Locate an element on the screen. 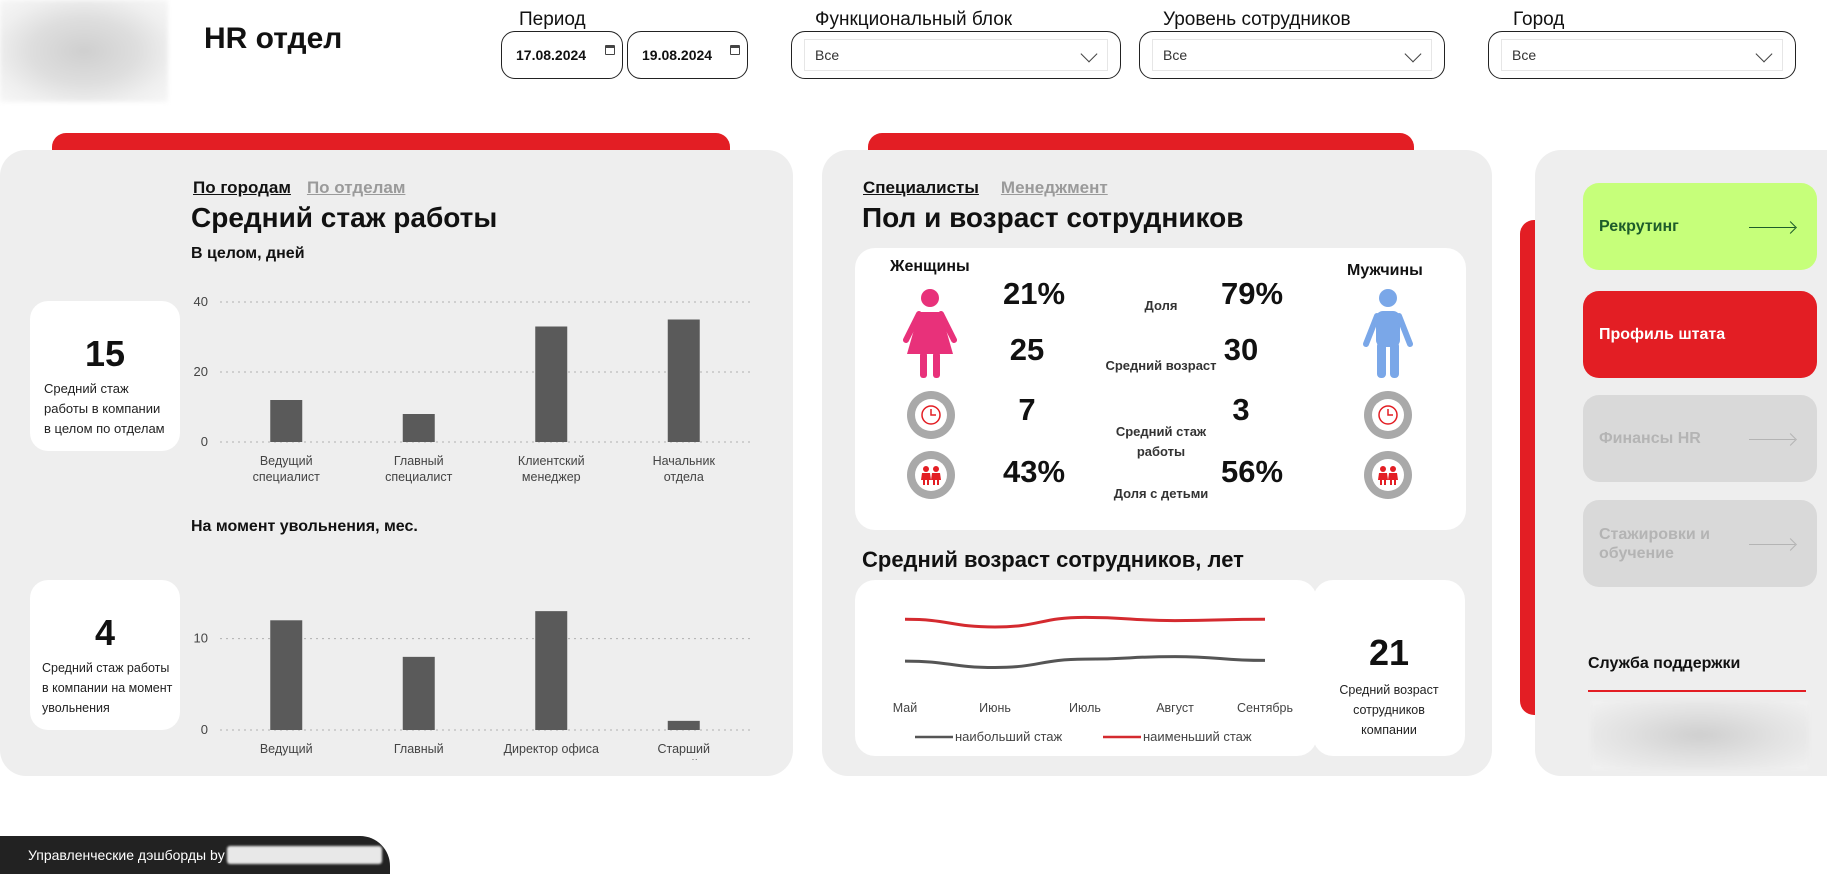 The height and width of the screenshot is (874, 1827). kpi-caption-line: в целом по отделам is located at coordinates (104, 428).